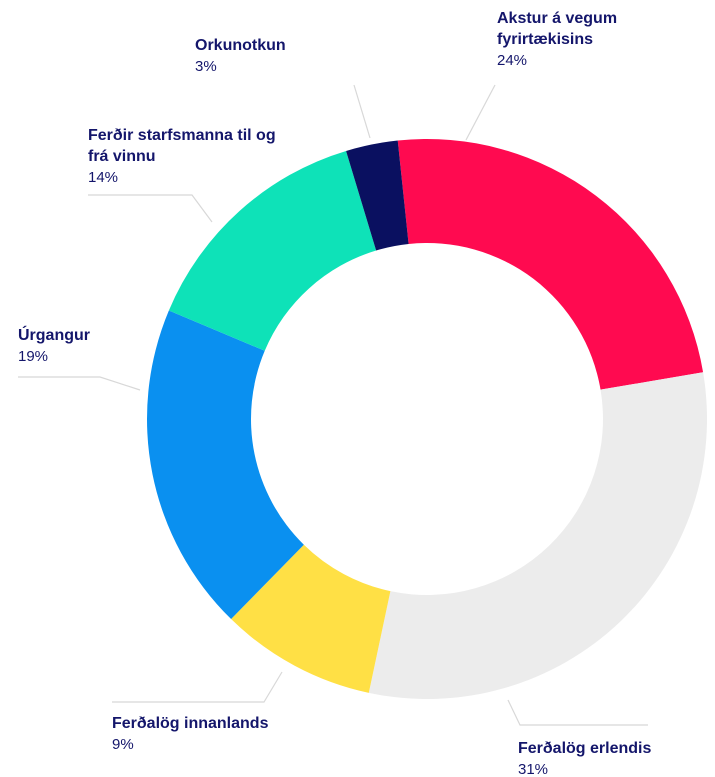 Image resolution: width=715 pixels, height=777 pixels. I want to click on slice-value: 3%, so click(206, 66).